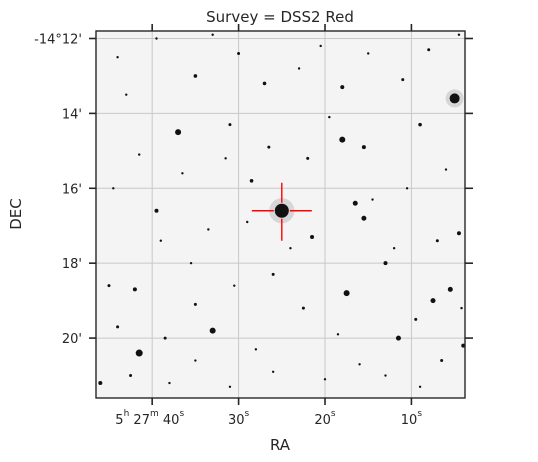 The height and width of the screenshot is (462, 538). Describe the element at coordinates (72, 264) in the screenshot. I see `y-tick-label: 18'` at that location.